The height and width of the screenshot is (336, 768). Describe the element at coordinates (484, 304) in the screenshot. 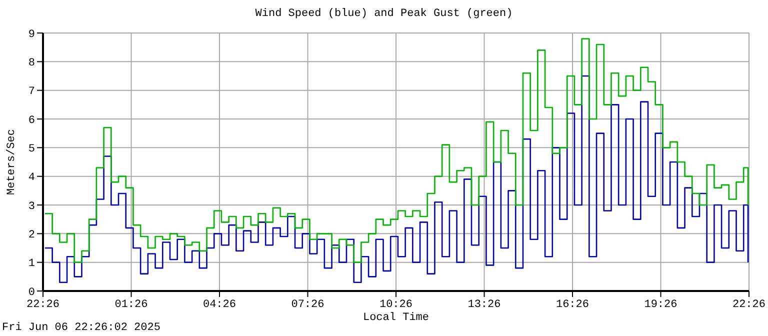

I see `x-tick-label: 13:26` at that location.